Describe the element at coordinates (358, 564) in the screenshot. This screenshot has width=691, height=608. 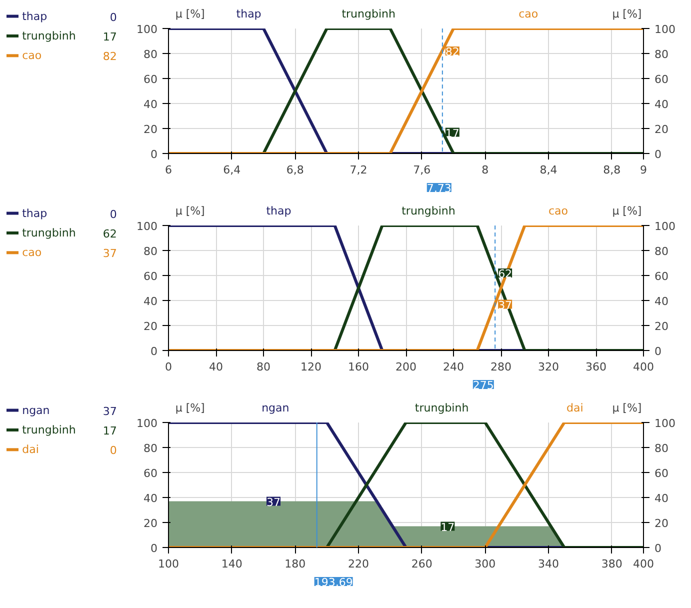
I see `x-tick-label: 220` at that location.